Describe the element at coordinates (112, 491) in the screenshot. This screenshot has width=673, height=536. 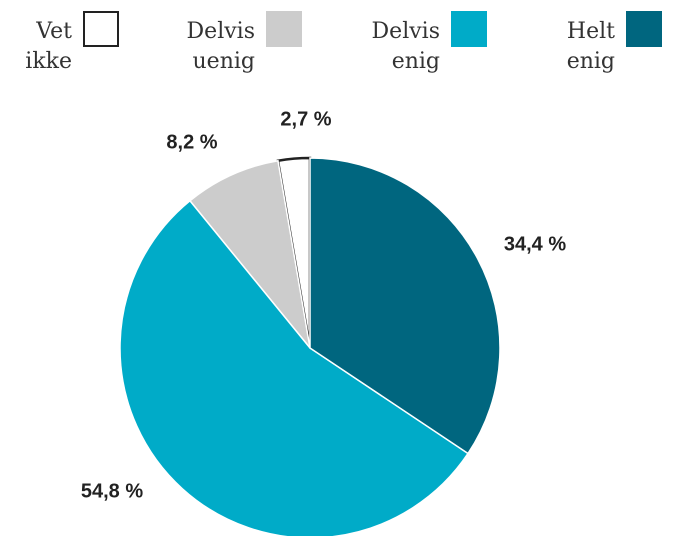
I see `data-label: 54,8 %` at that location.